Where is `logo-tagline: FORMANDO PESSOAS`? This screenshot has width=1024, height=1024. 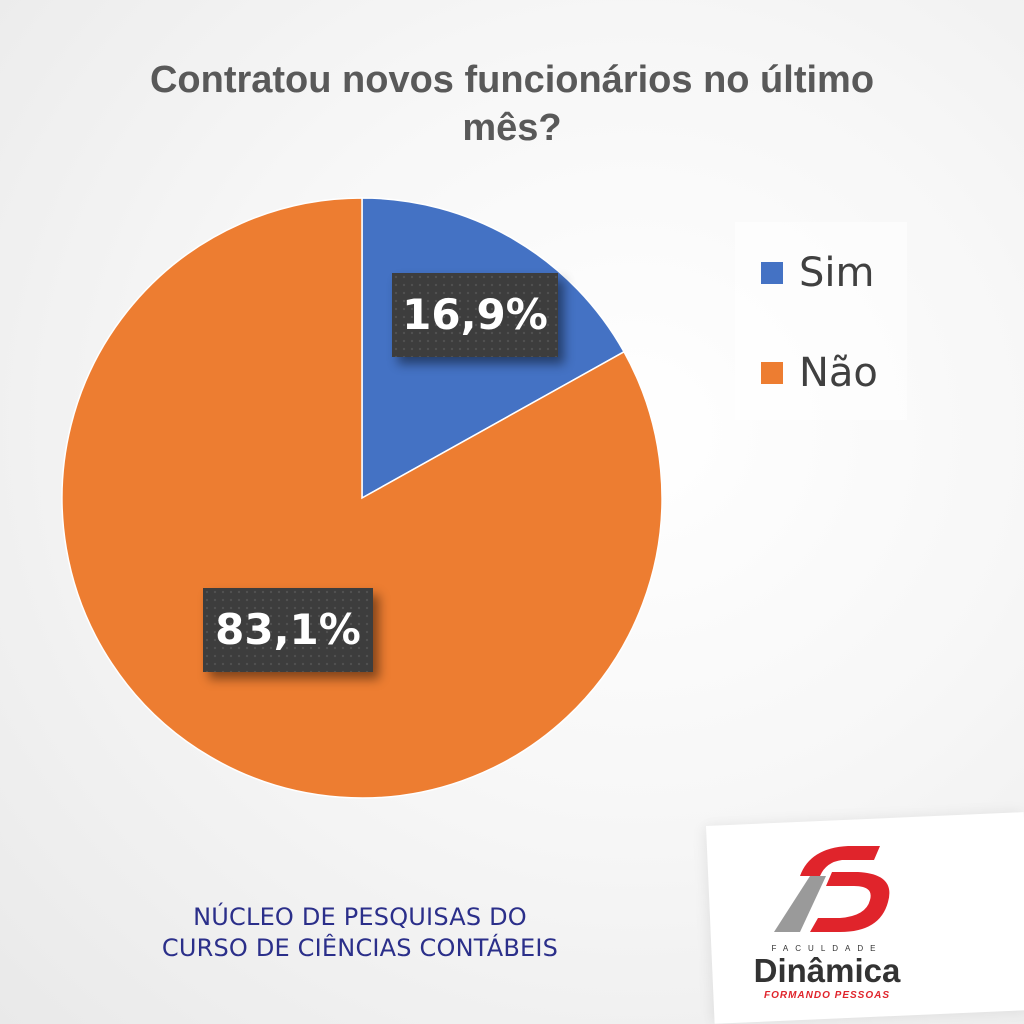 logo-tagline: FORMANDO PESSOAS is located at coordinates (826, 995).